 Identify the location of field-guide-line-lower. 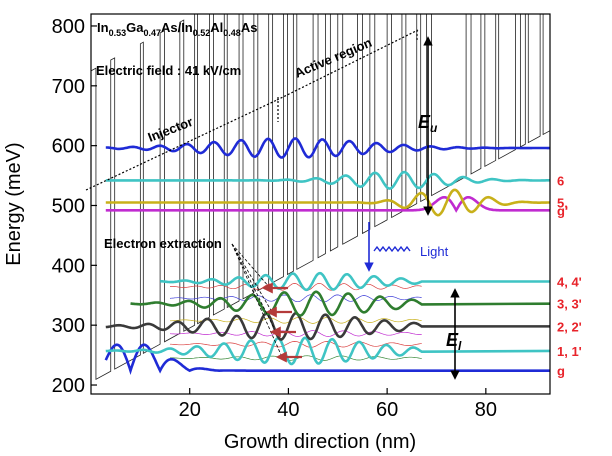
(181, 145).